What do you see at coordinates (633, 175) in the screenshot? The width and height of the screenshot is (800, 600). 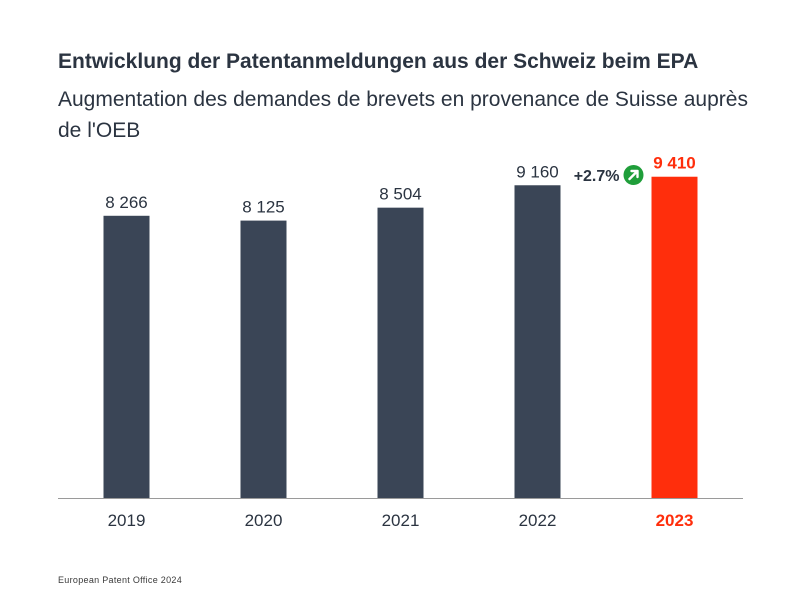 I see `arrow-up-right-icon-glyph` at bounding box center [633, 175].